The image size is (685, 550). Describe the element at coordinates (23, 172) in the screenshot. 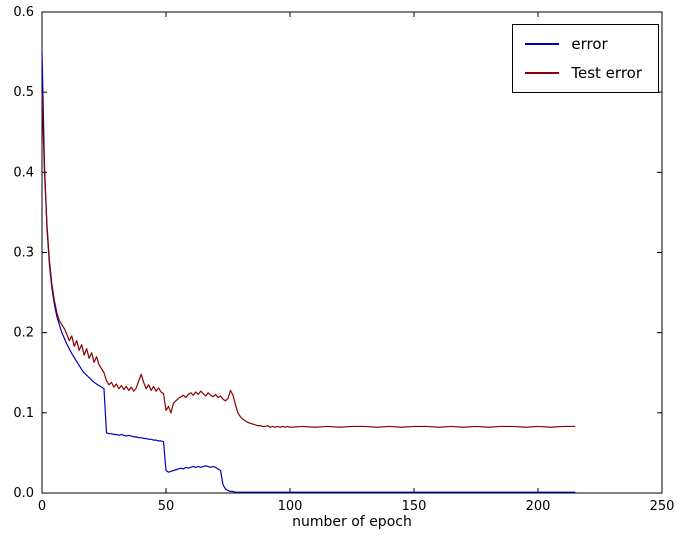

I see `y-tick-label: 0.4` at that location.